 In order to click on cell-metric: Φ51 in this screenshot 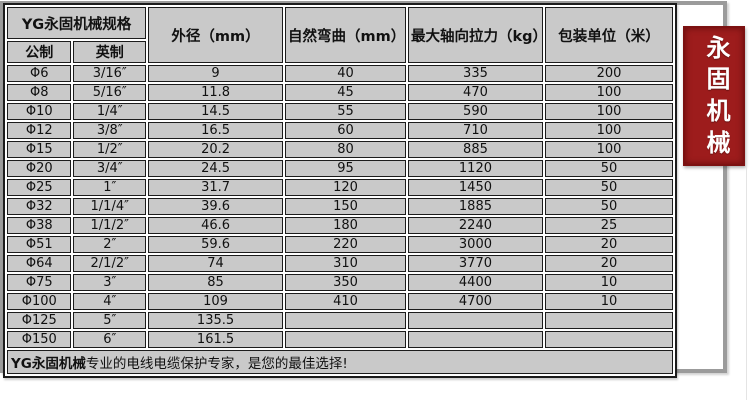, I will do `click(39, 244)`.